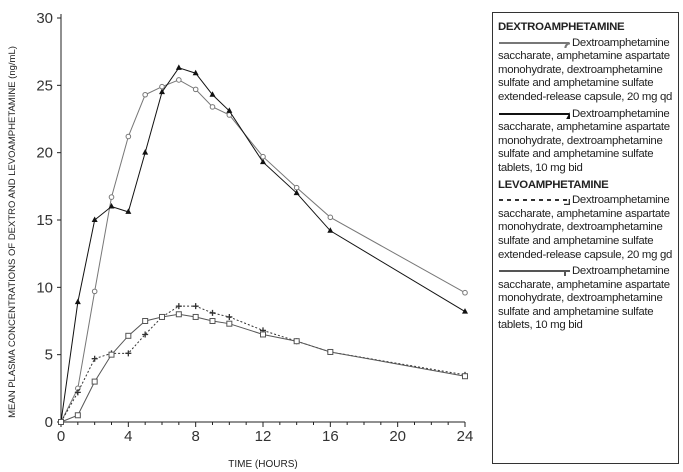 This screenshot has height=472, width=683. What do you see at coordinates (534, 202) in the screenshot?
I see `legend-swatch-plus` at bounding box center [534, 202].